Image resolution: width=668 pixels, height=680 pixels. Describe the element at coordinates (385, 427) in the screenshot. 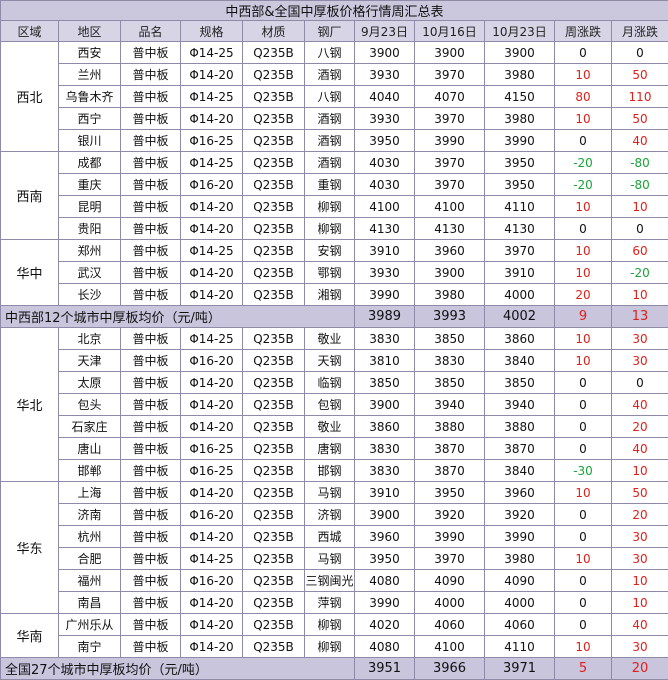

I see `price-sep23-cell: 3860` at that location.